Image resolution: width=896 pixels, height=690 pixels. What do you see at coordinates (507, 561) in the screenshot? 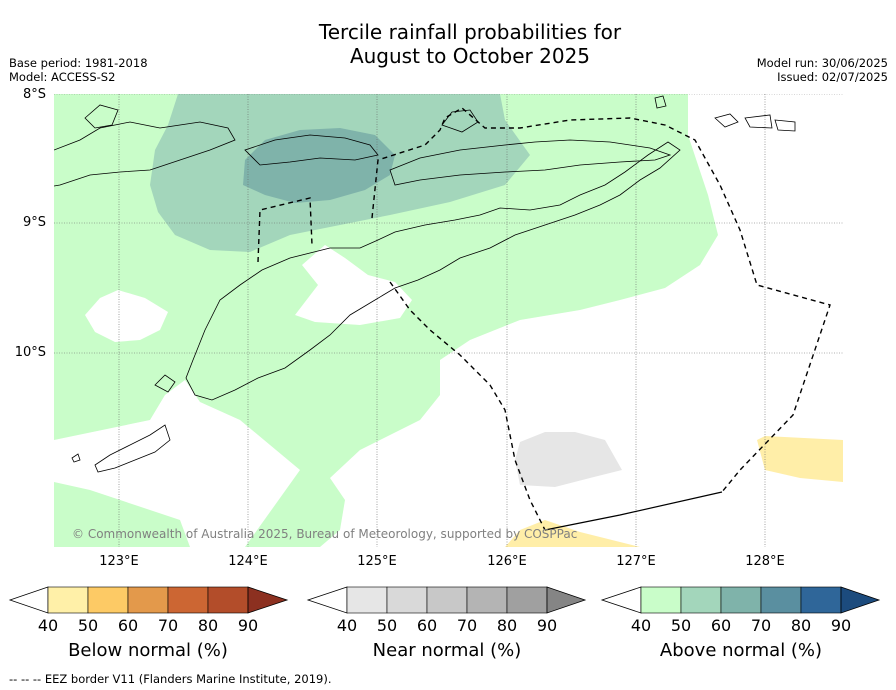
I see `lon-label-126e: 126°E` at bounding box center [507, 561].